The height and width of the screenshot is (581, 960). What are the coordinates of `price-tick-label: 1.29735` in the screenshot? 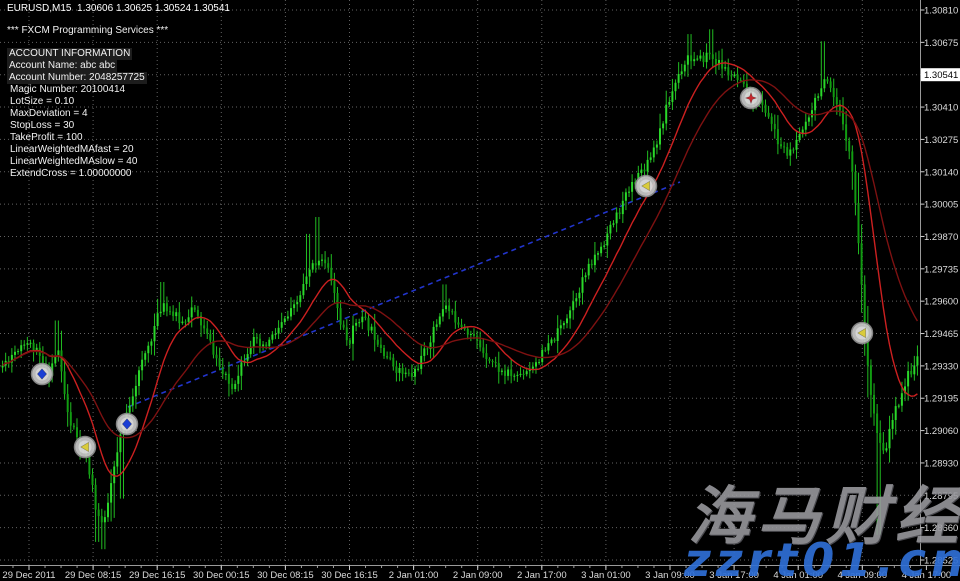 It's located at (941, 269).